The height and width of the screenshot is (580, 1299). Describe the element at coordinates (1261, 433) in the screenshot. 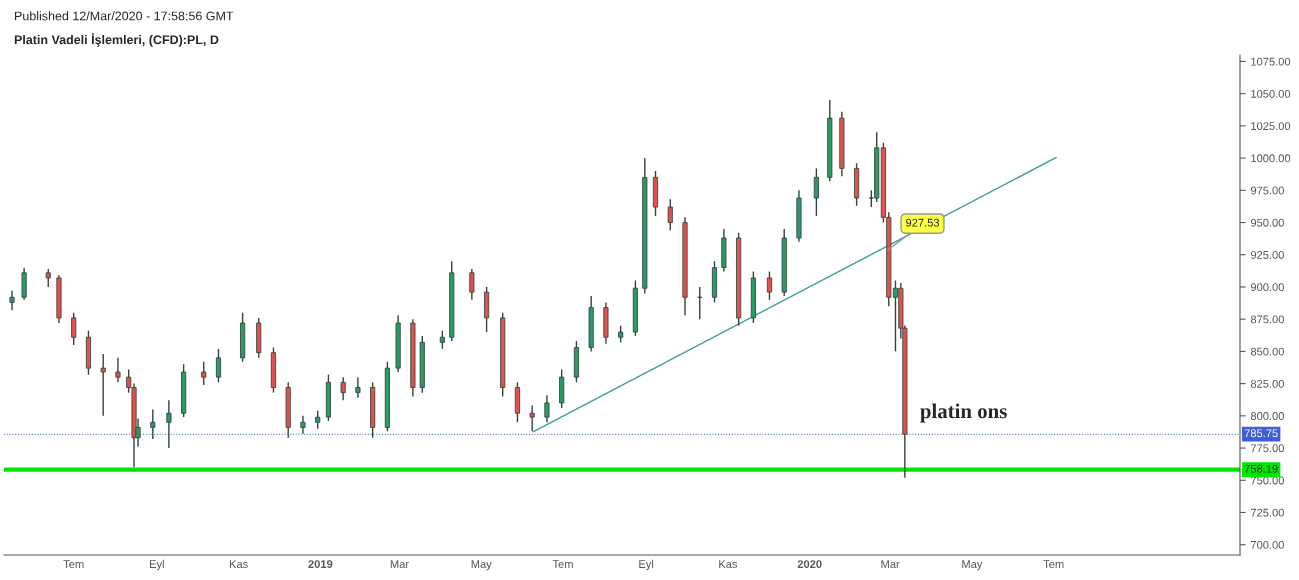

I see `ref-line-label: 785.75` at that location.